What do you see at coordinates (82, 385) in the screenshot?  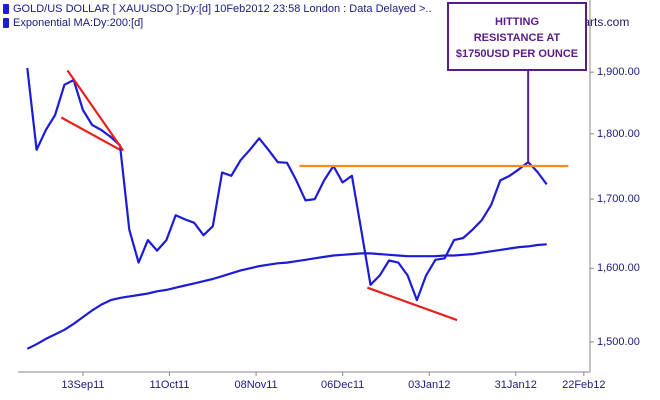 I see `x-tick-label: 13Sep11` at bounding box center [82, 385].